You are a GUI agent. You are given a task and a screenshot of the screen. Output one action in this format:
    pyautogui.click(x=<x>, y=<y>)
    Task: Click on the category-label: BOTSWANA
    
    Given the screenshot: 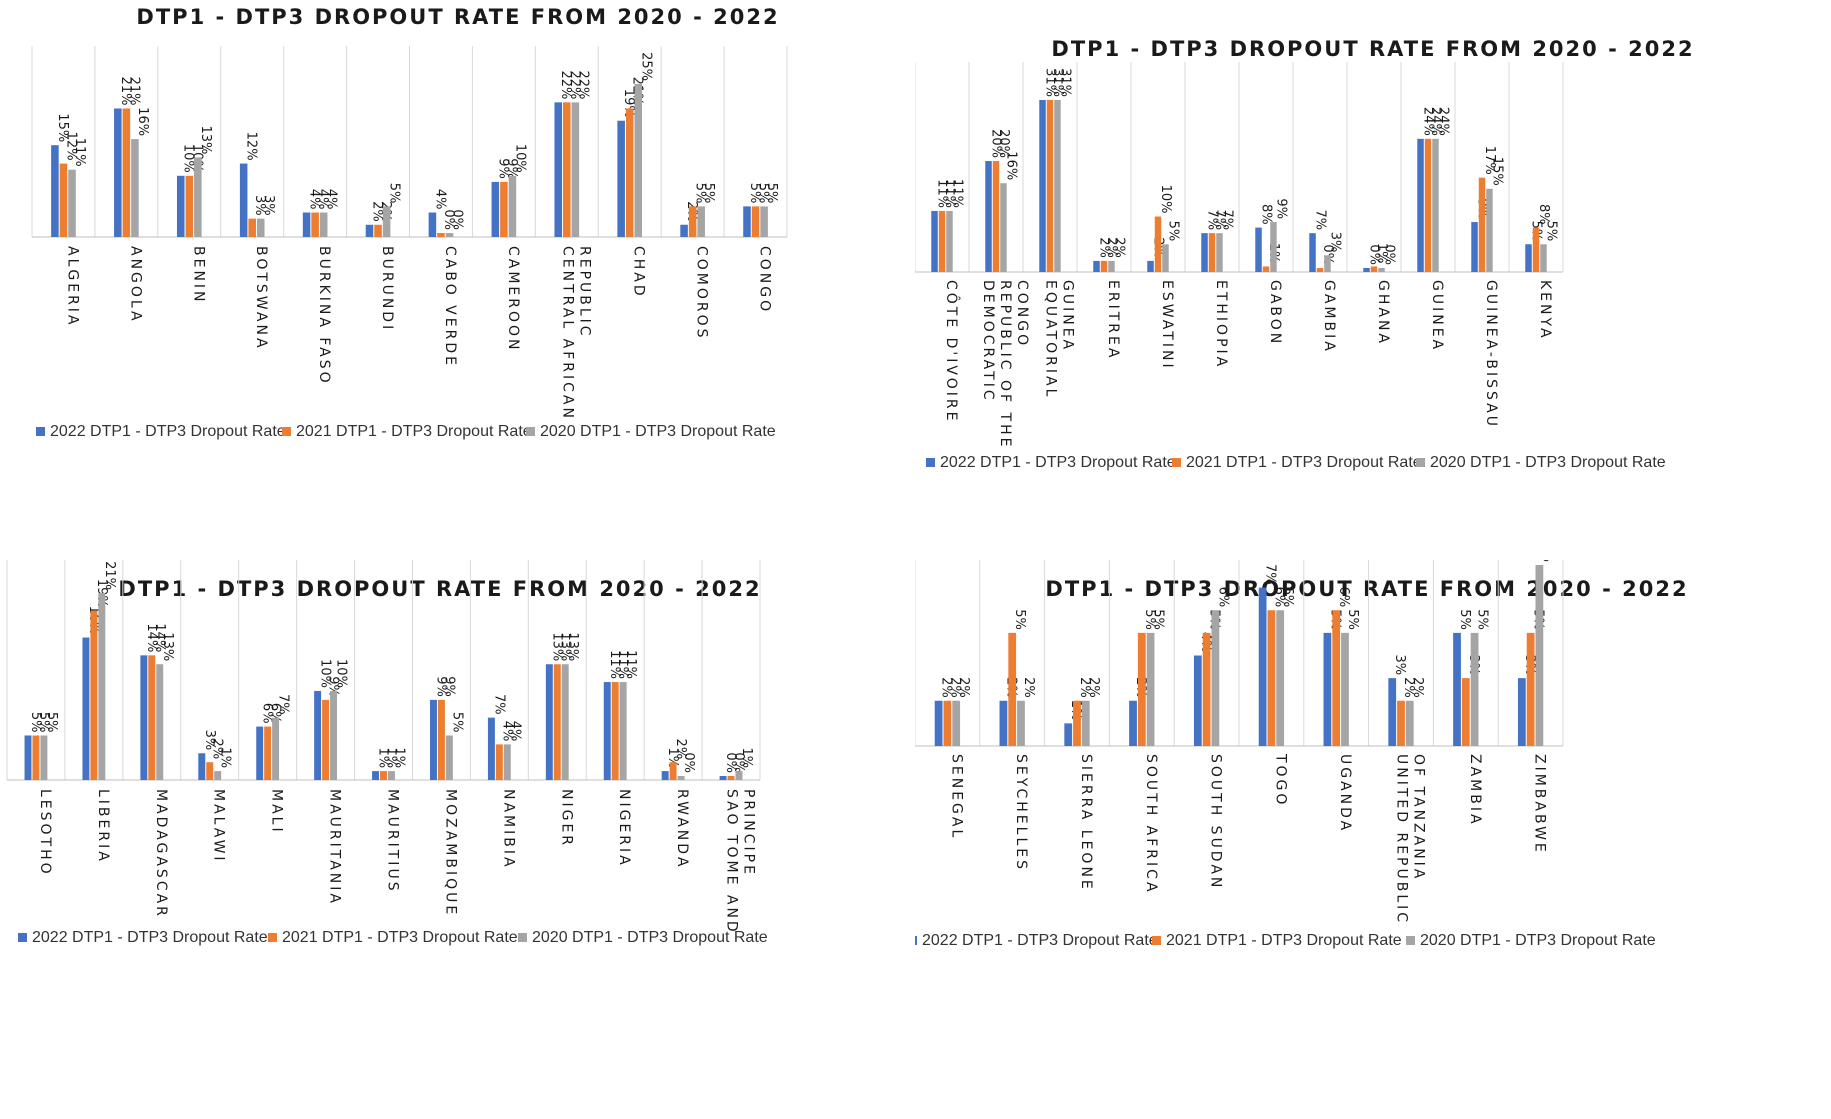 What is the action you would take?
    pyautogui.click(x=261, y=298)
    